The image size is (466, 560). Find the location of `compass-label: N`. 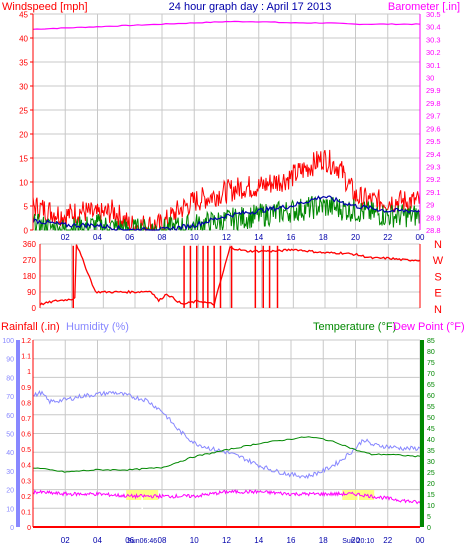

compass-label: N is located at coordinates (438, 310).